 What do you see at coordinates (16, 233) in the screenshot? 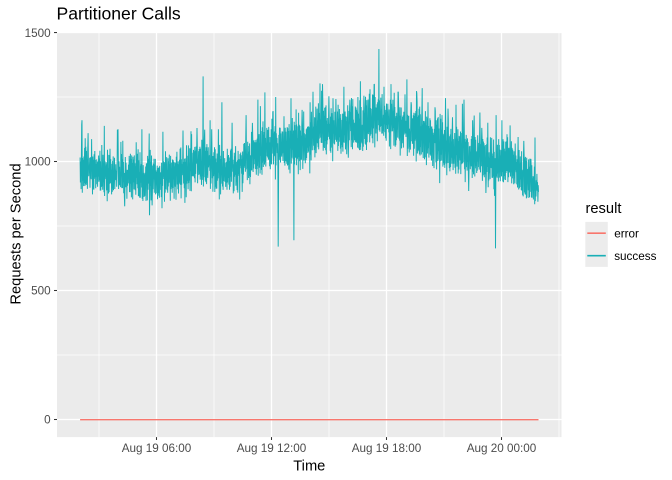
I see `svg-text: Requests per Second` at bounding box center [16, 233].